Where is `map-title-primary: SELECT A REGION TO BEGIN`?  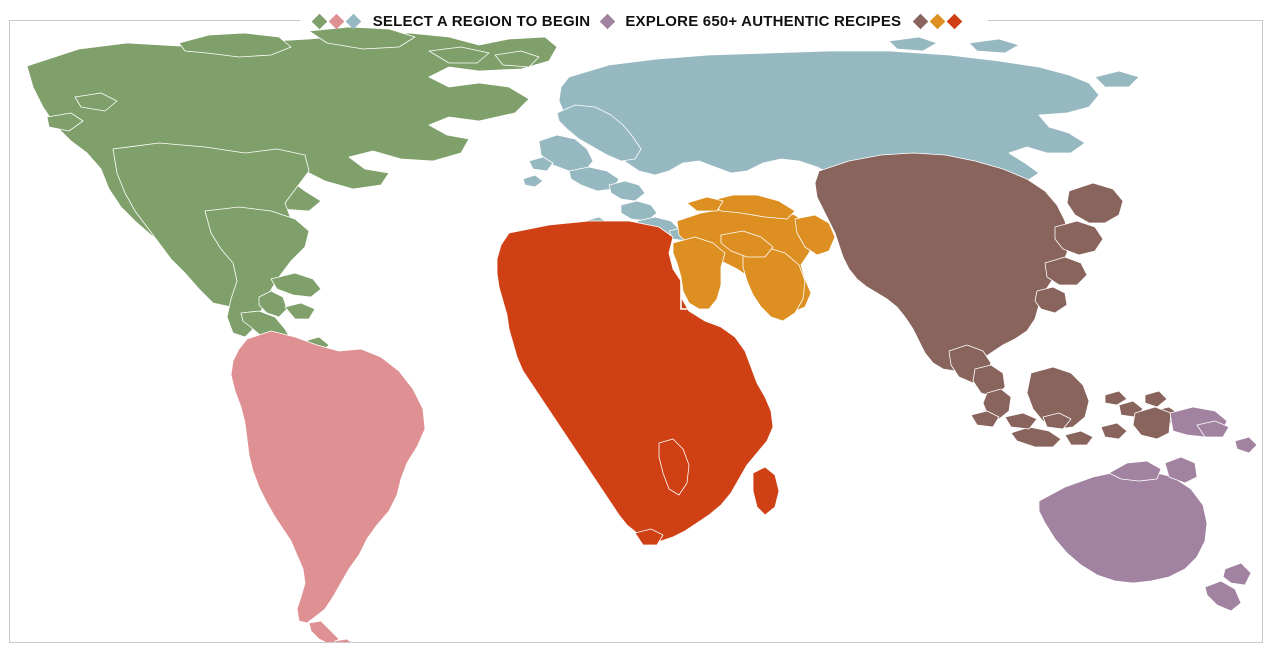 map-title-primary: SELECT A REGION TO BEGIN is located at coordinates (481, 21).